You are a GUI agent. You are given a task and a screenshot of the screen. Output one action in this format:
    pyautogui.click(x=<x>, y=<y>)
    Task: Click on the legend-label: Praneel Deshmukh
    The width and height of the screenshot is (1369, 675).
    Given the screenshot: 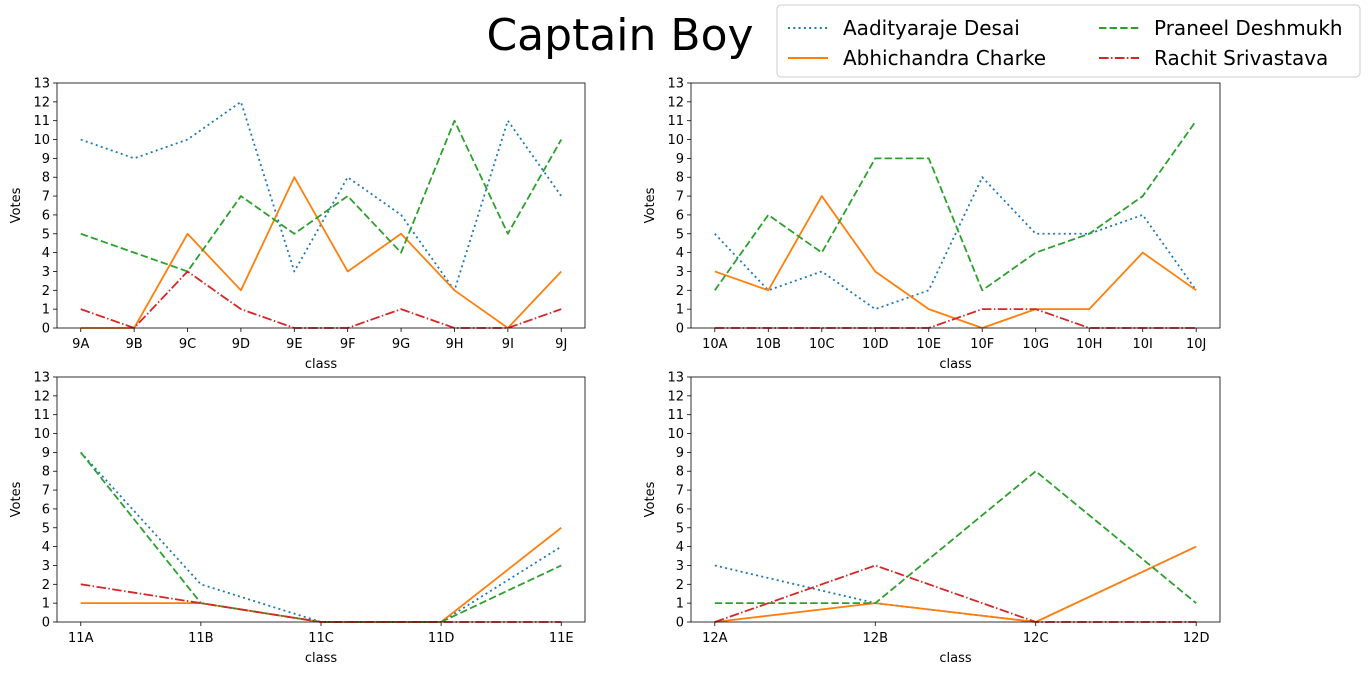 What is the action you would take?
    pyautogui.click(x=1248, y=28)
    